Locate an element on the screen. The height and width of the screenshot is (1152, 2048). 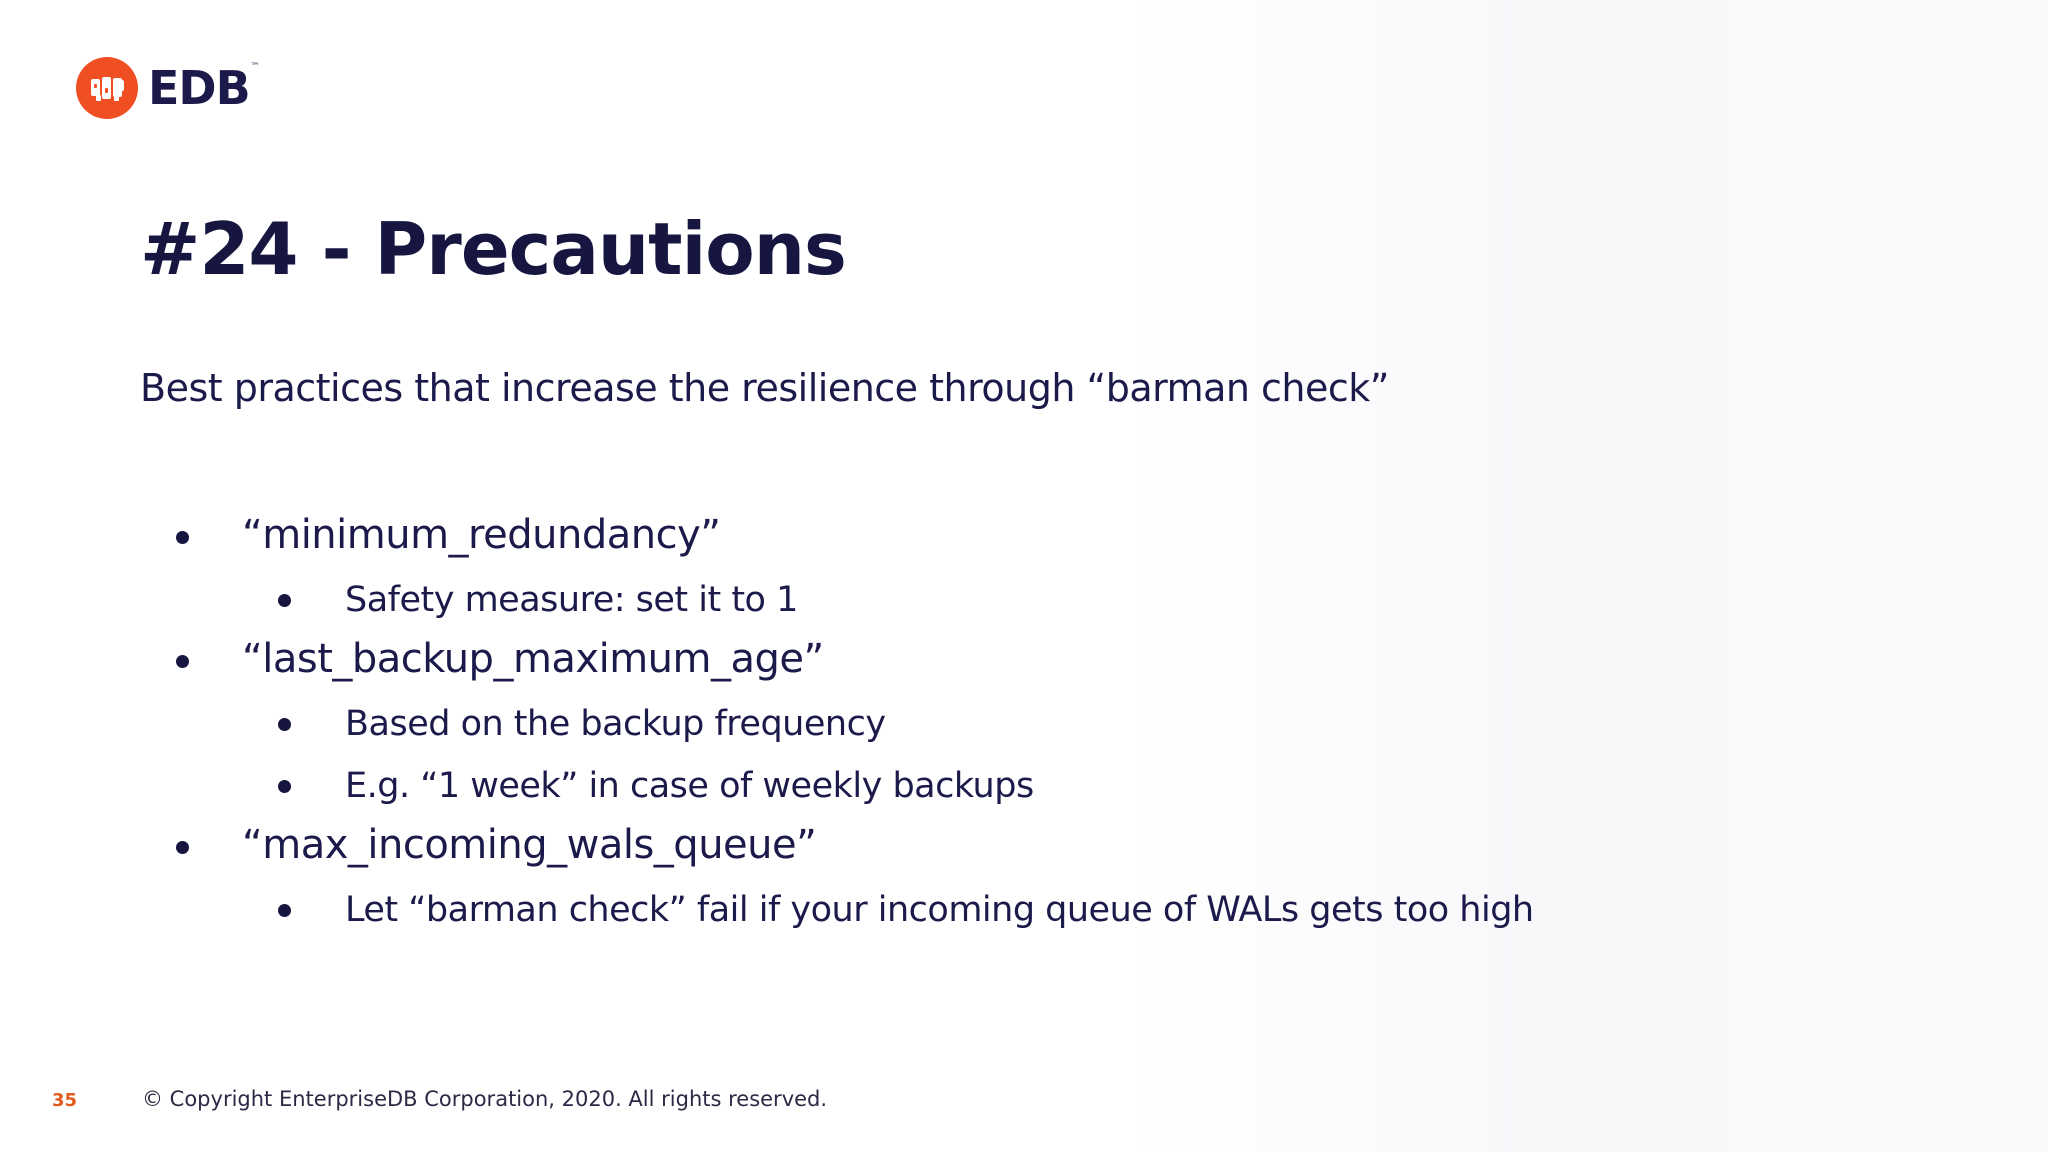
sub-bullet-text: E.g. “1 week” in case of weekly backups is located at coordinates (689, 786).